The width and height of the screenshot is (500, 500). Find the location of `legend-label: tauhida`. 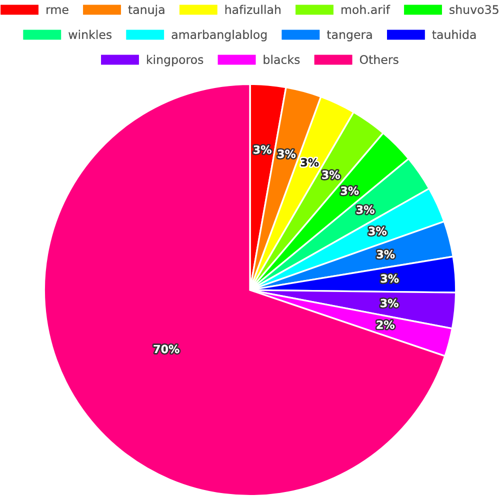

legend-label: tauhida is located at coordinates (454, 34).